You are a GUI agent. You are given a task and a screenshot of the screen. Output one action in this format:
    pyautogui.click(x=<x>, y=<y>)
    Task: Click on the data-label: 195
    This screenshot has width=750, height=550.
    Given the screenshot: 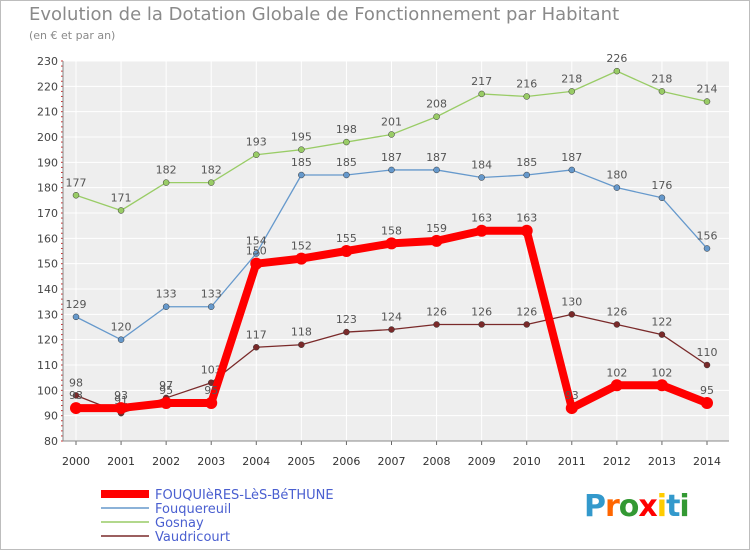 What is the action you would take?
    pyautogui.click(x=301, y=137)
    